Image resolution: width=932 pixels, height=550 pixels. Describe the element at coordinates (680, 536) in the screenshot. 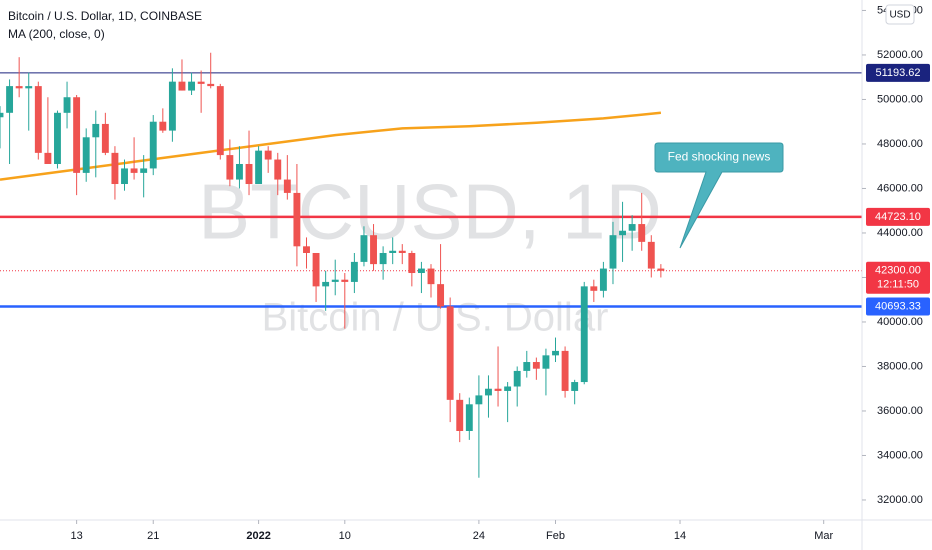

I see `x-tick-label: 14` at that location.